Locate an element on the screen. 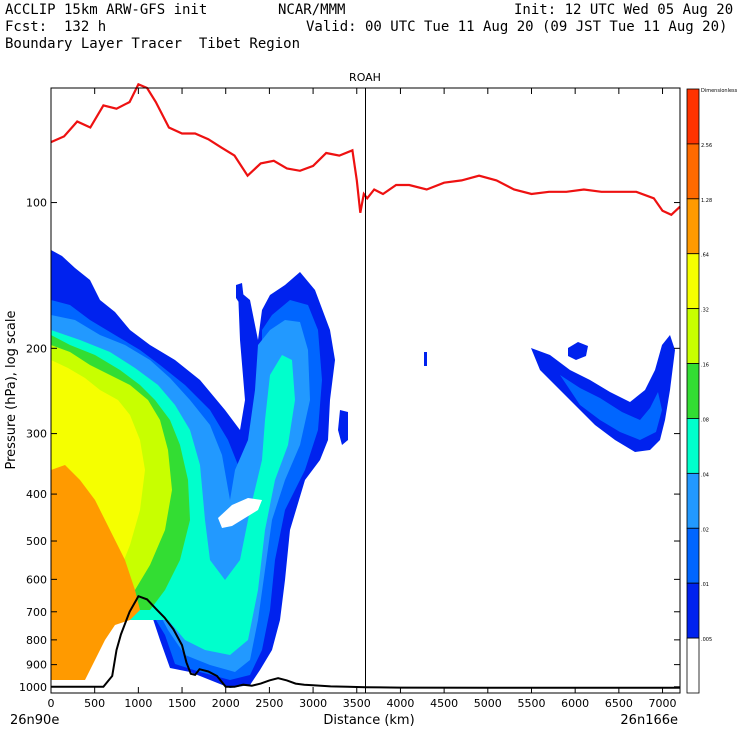 The image size is (740, 740). y-tick-label: 800 is located at coordinates (36, 640).